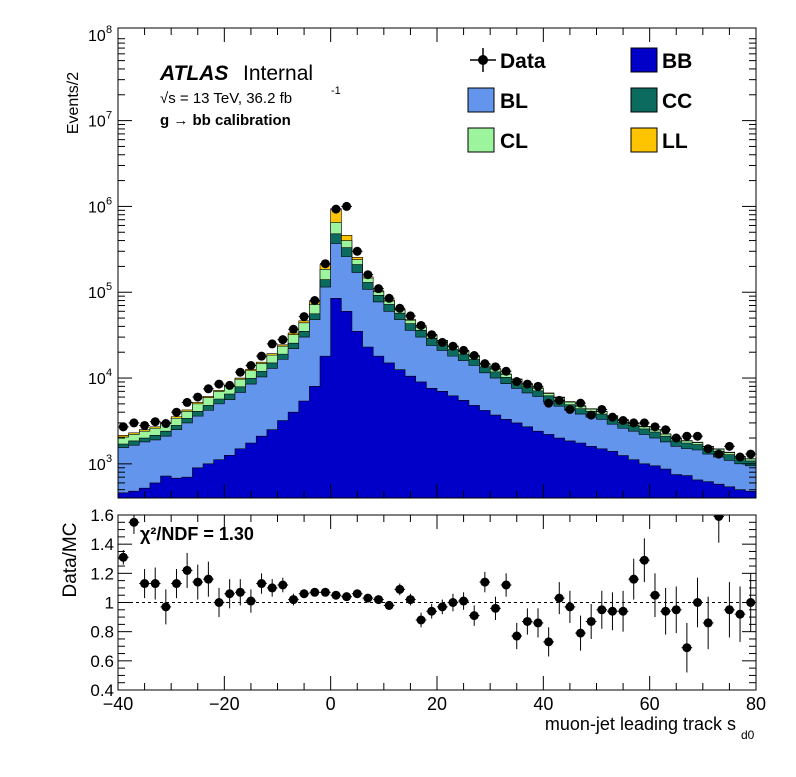  I want to click on y-axis-label-top: Events/2, so click(73, 103).